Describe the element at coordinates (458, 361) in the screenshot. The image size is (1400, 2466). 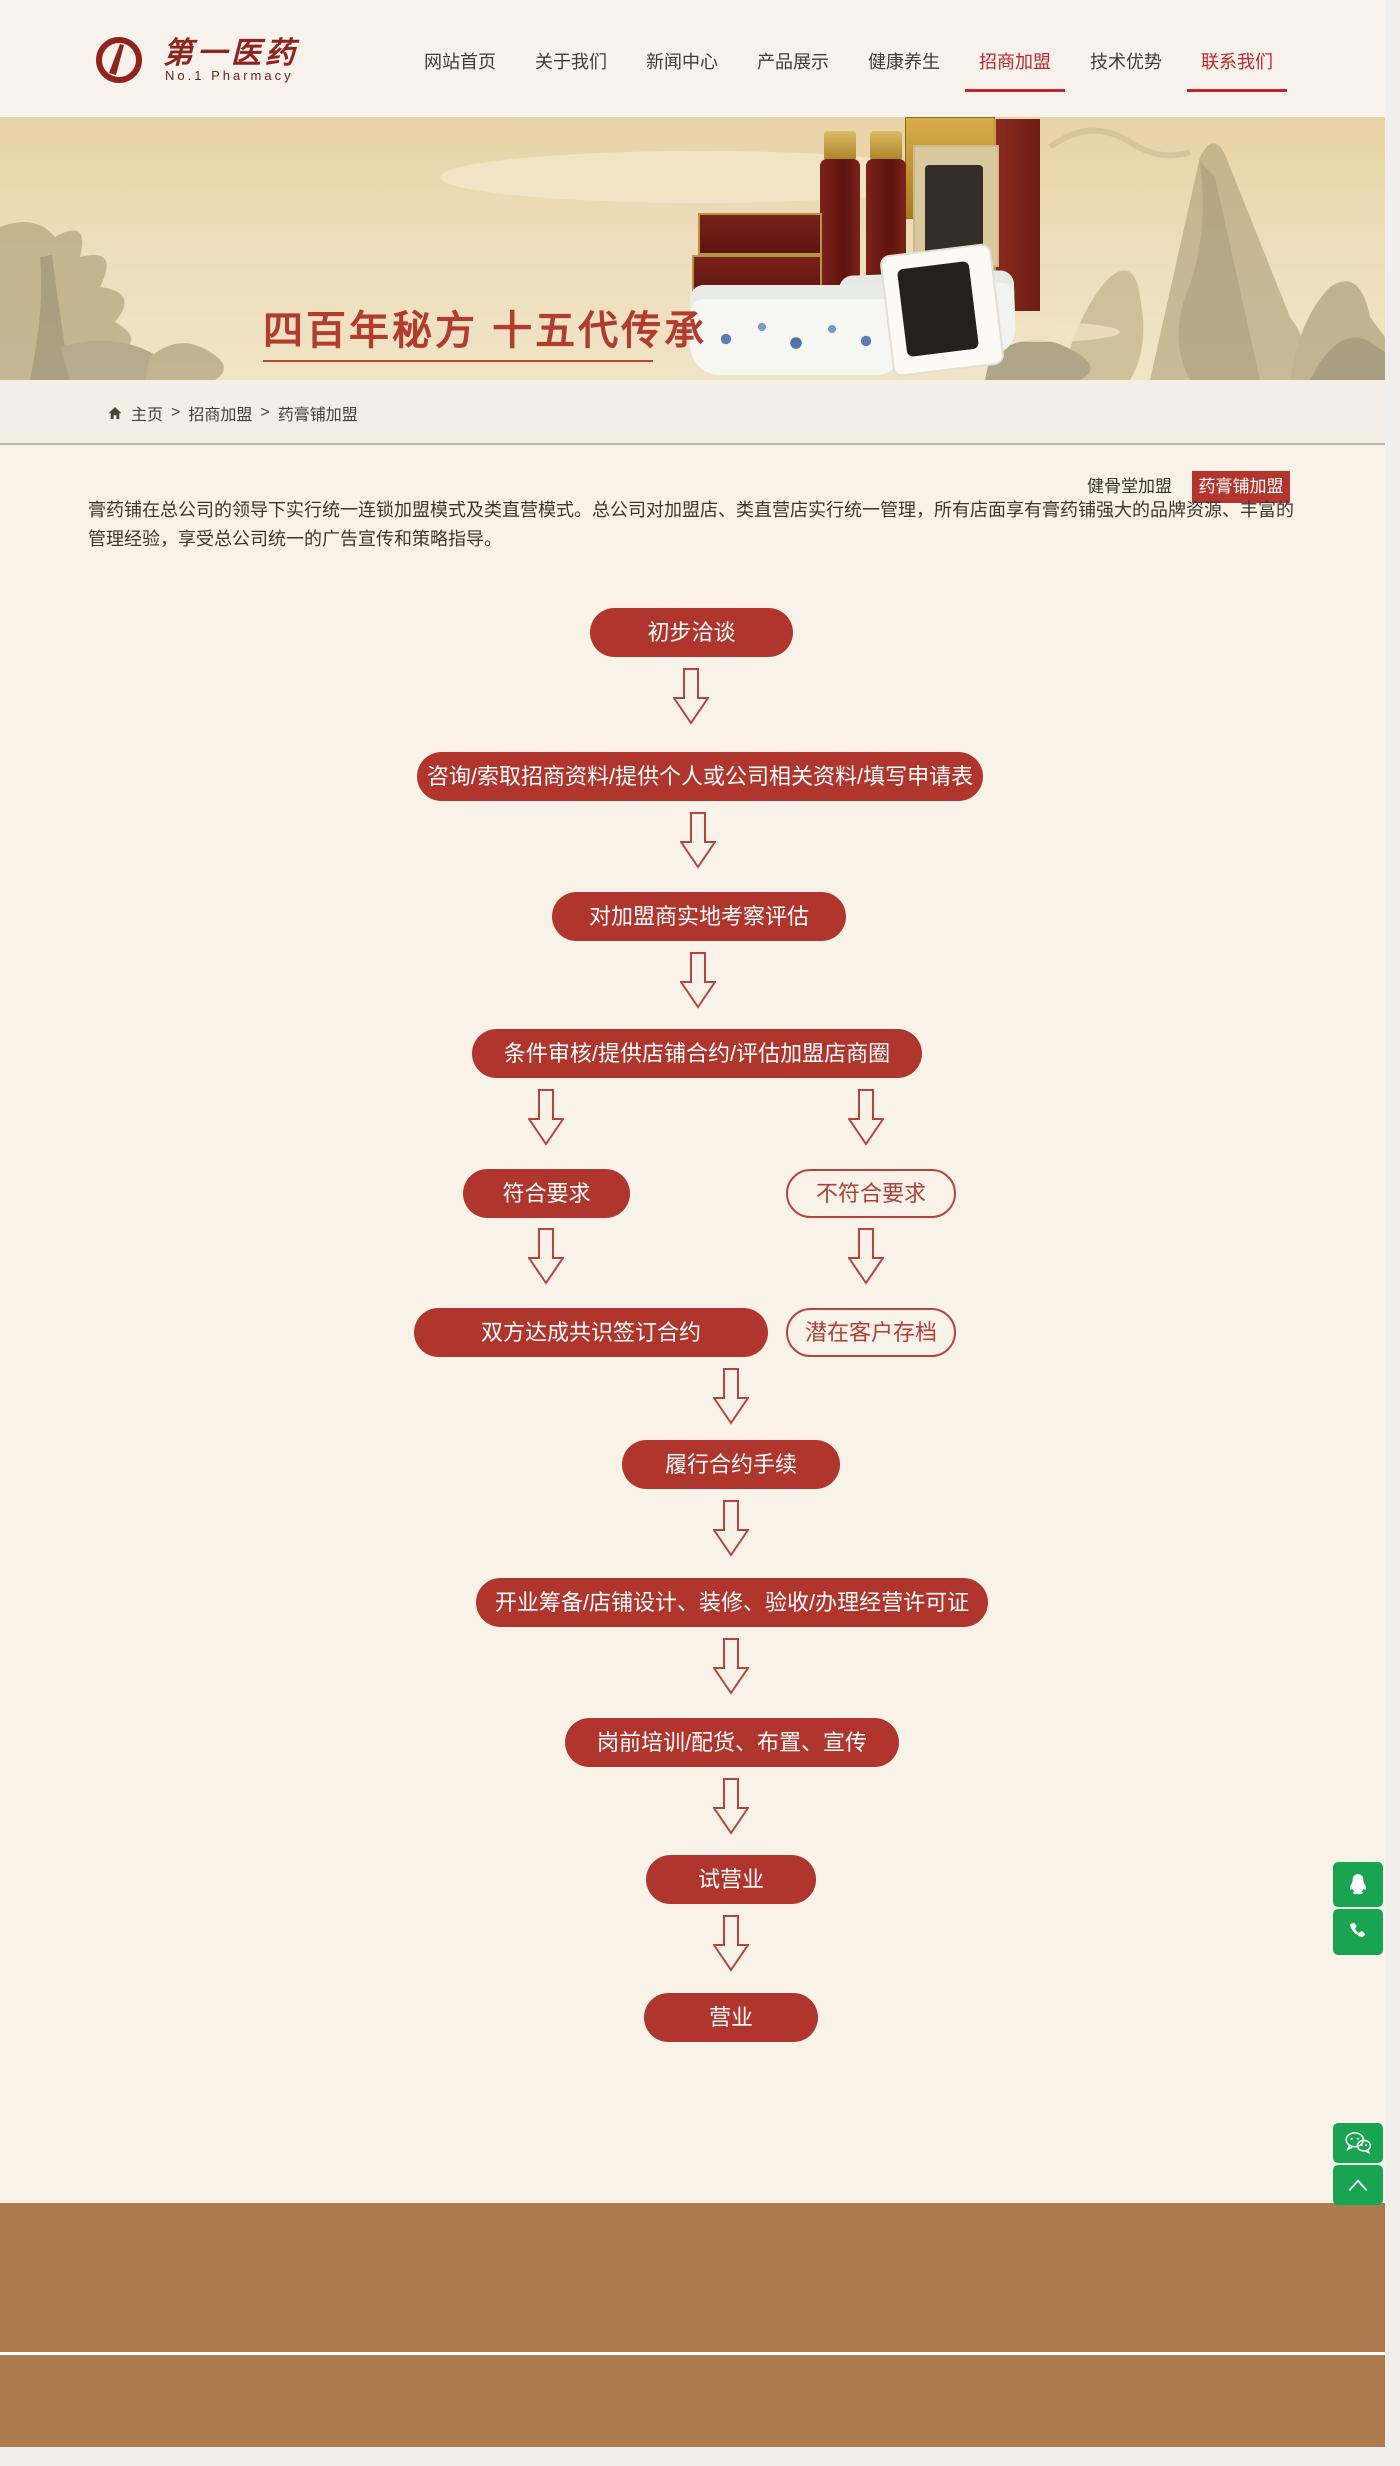
I see `banner-divider` at that location.